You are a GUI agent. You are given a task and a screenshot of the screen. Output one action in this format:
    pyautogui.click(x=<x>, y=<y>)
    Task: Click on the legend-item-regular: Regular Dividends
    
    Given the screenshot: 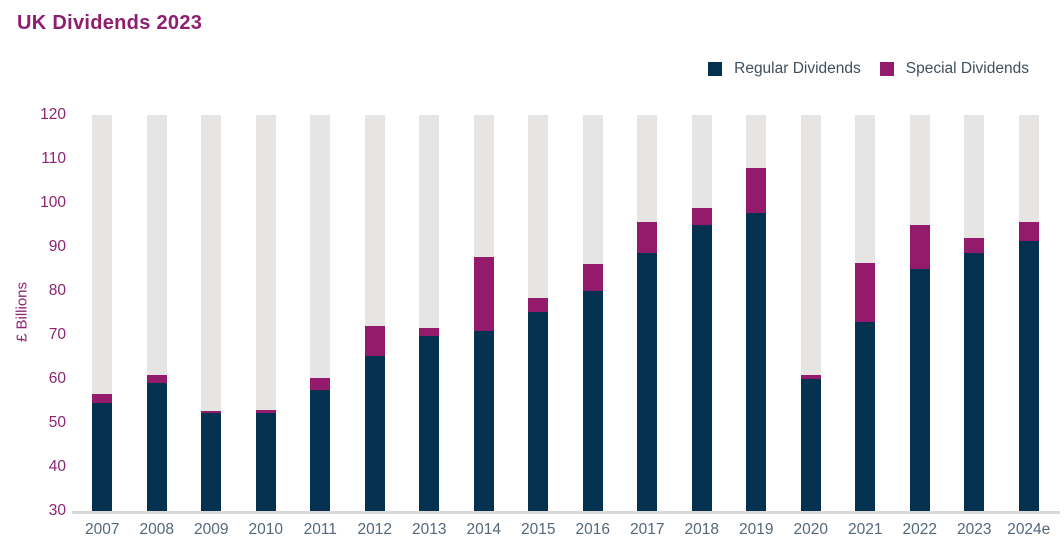 What is the action you would take?
    pyautogui.click(x=784, y=69)
    